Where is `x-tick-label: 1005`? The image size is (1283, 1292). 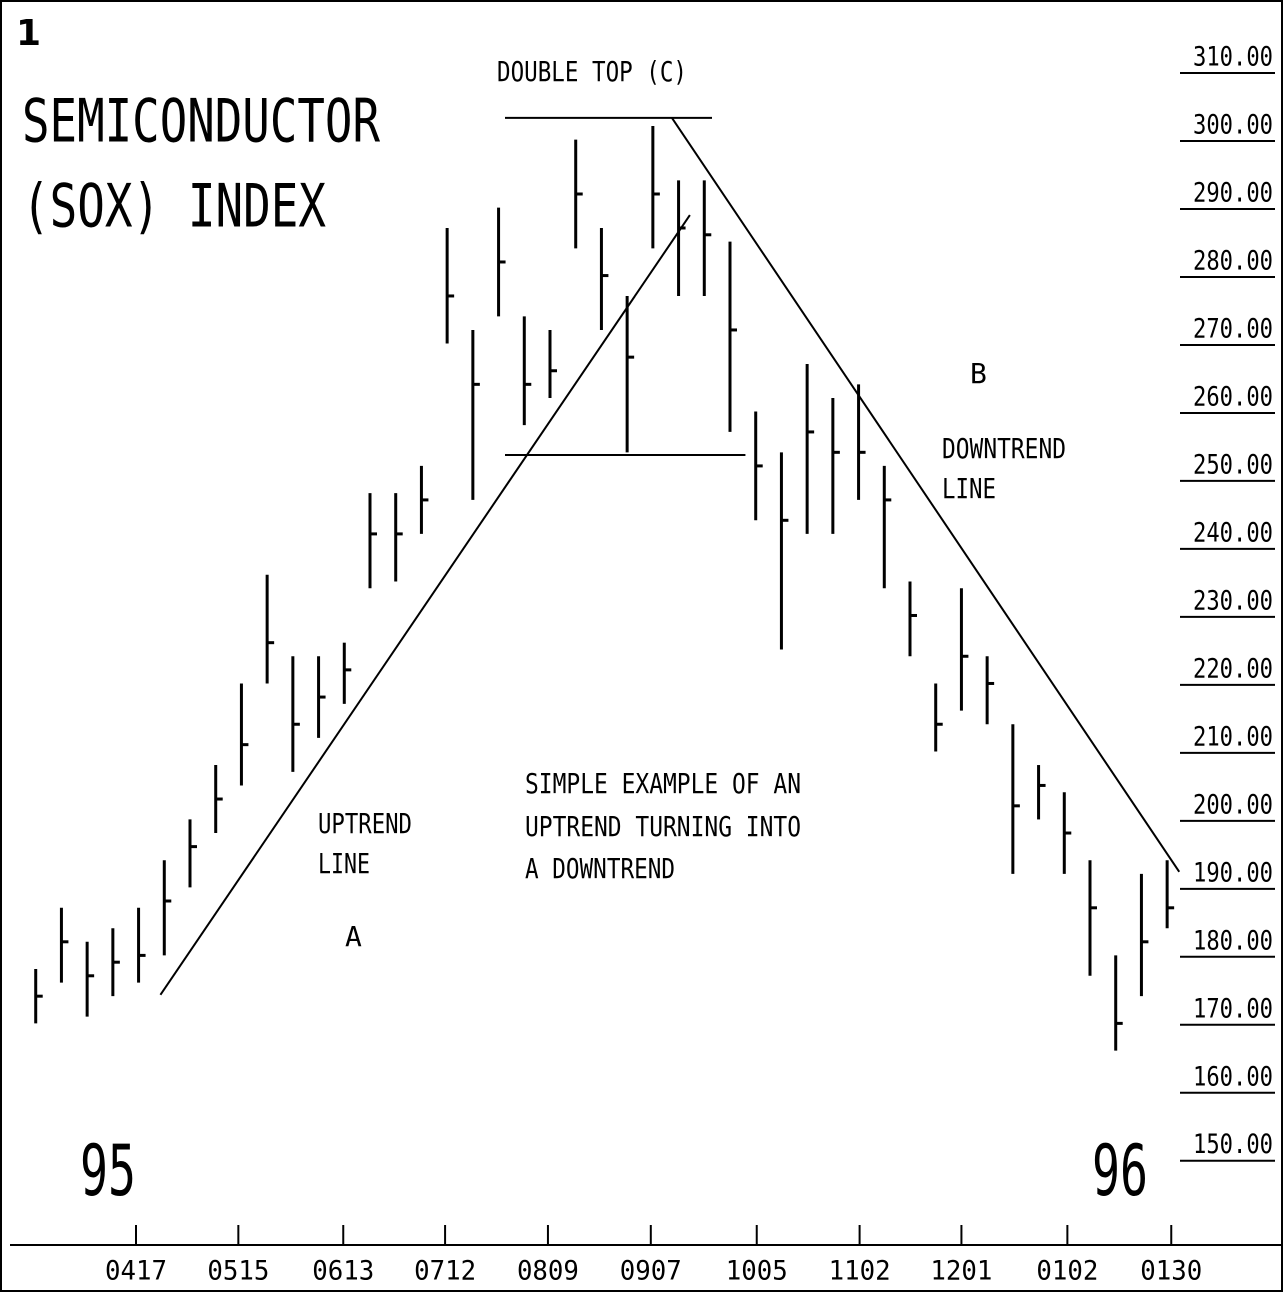 x-tick-label: 1005 is located at coordinates (757, 1271).